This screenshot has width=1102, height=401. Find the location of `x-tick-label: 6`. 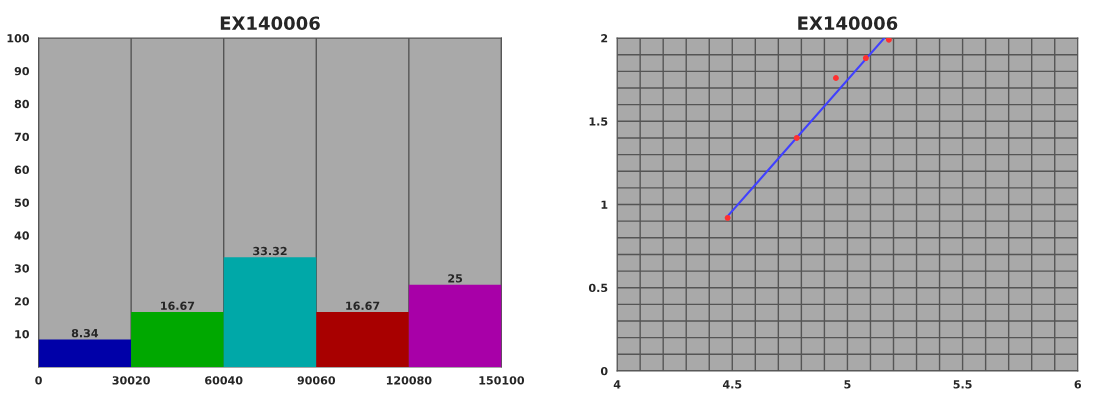

x-tick-label: 6 is located at coordinates (1078, 384).